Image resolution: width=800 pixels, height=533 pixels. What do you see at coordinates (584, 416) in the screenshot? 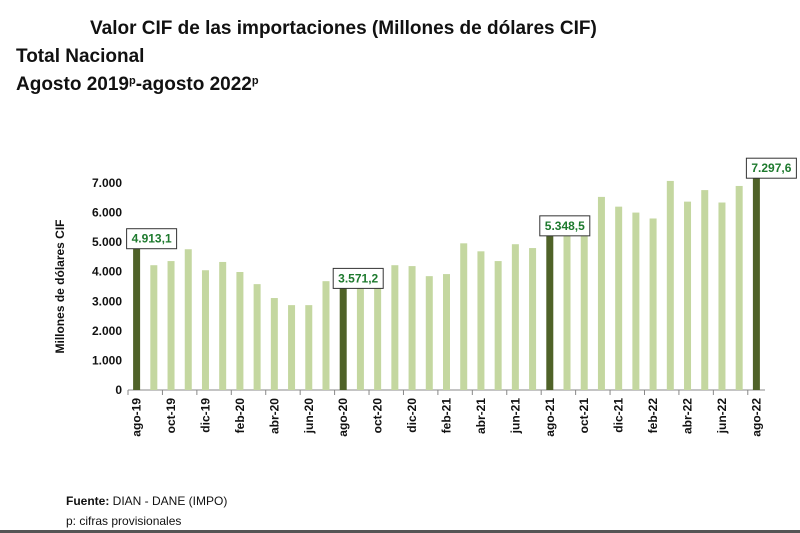
I see `x-tick-label: oct-21` at bounding box center [584, 416].